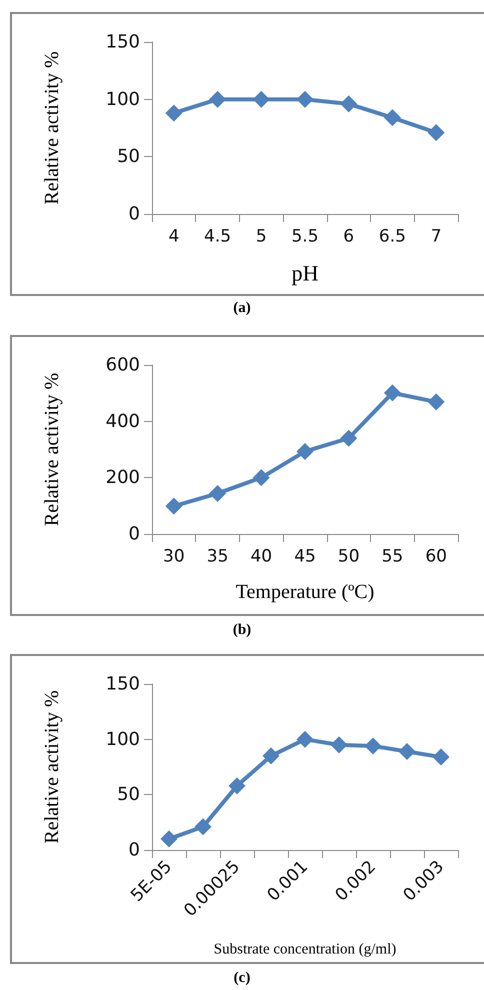 This screenshot has width=484, height=990. I want to click on x-tick-label: 60, so click(436, 556).